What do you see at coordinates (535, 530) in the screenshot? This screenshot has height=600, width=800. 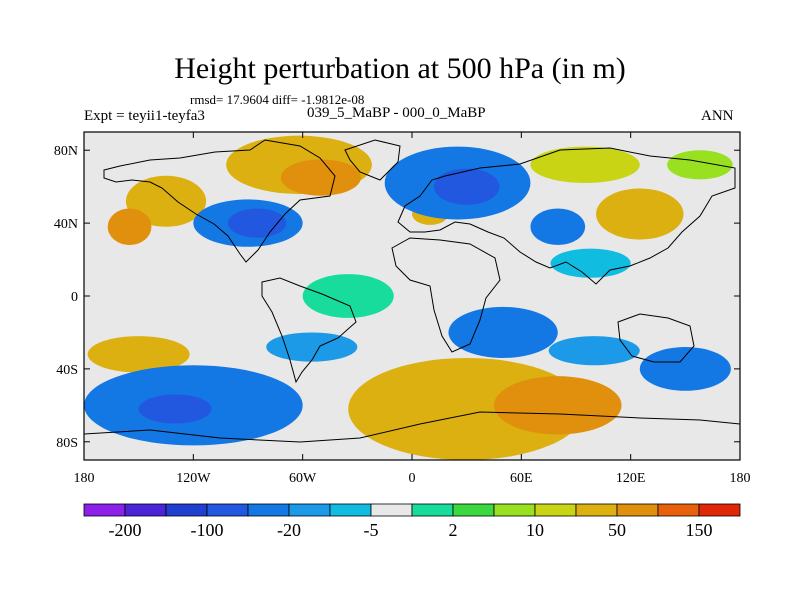 I see `colorbar-label: 10` at bounding box center [535, 530].